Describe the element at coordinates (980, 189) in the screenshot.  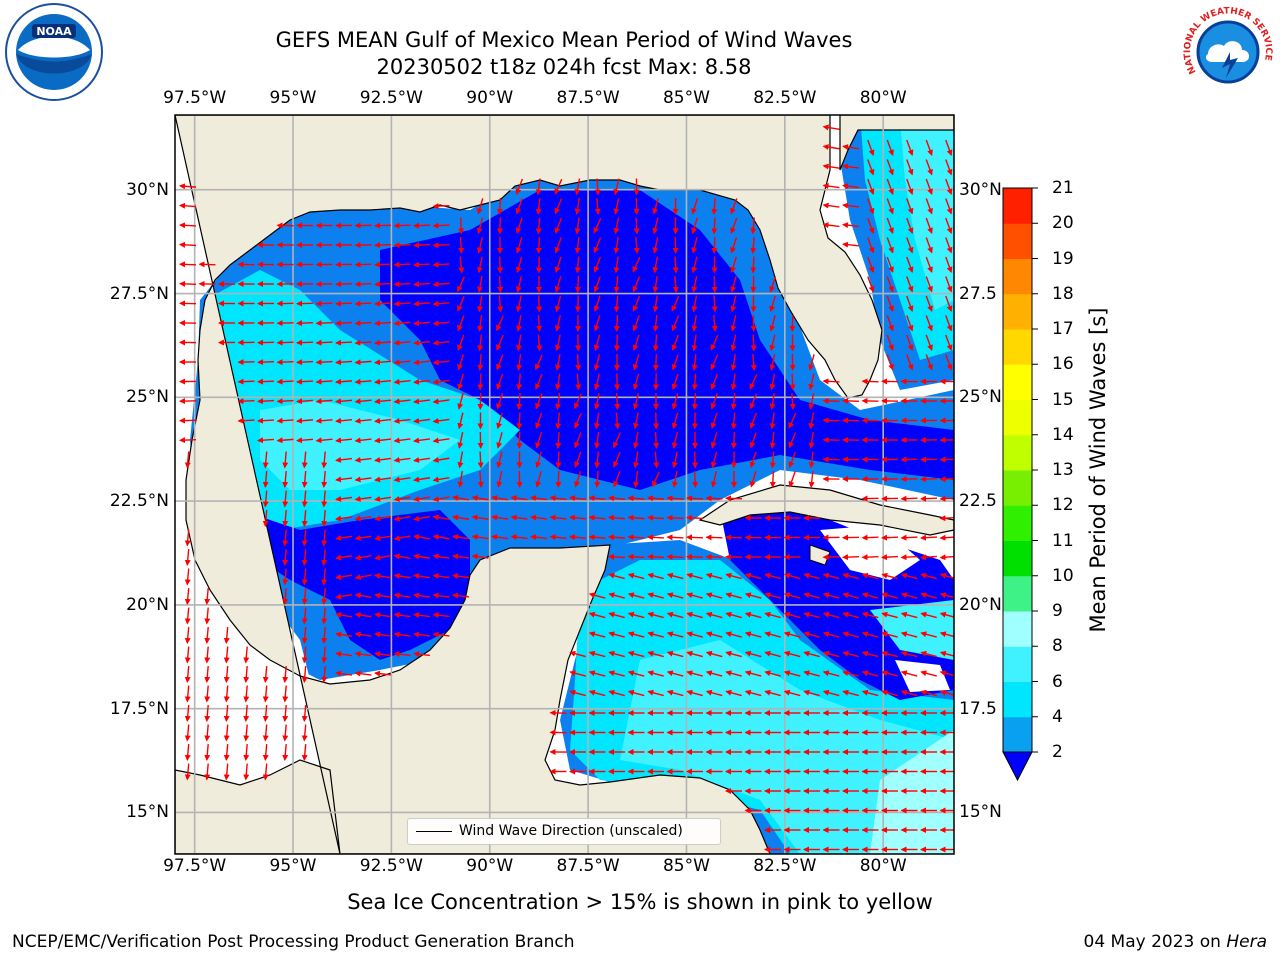
I see `lat-tick-right-0: 30°N` at that location.